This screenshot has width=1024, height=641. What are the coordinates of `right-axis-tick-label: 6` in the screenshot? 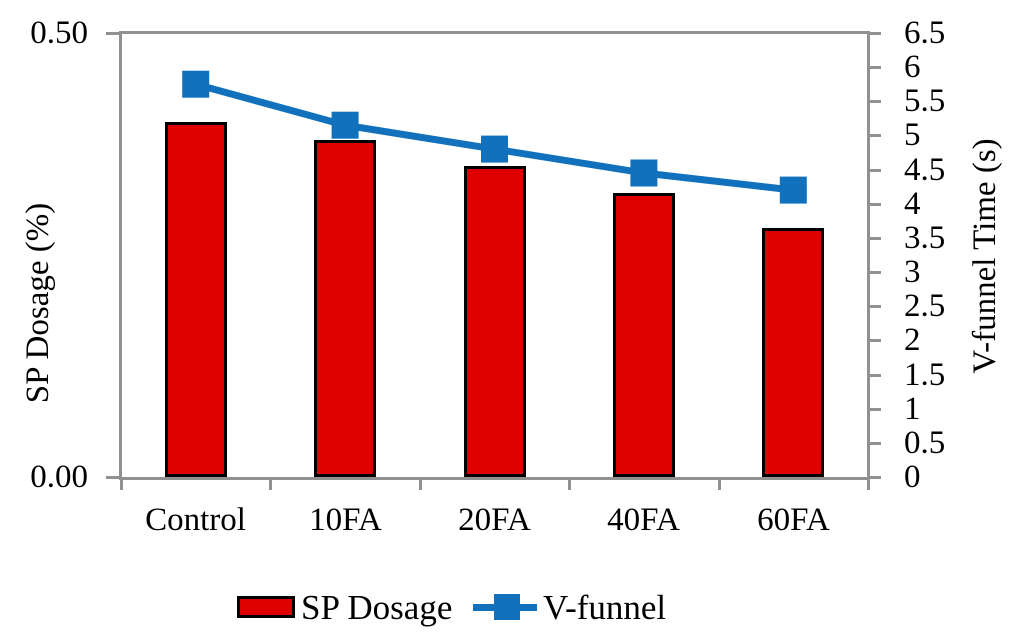 It's located at (912, 67).